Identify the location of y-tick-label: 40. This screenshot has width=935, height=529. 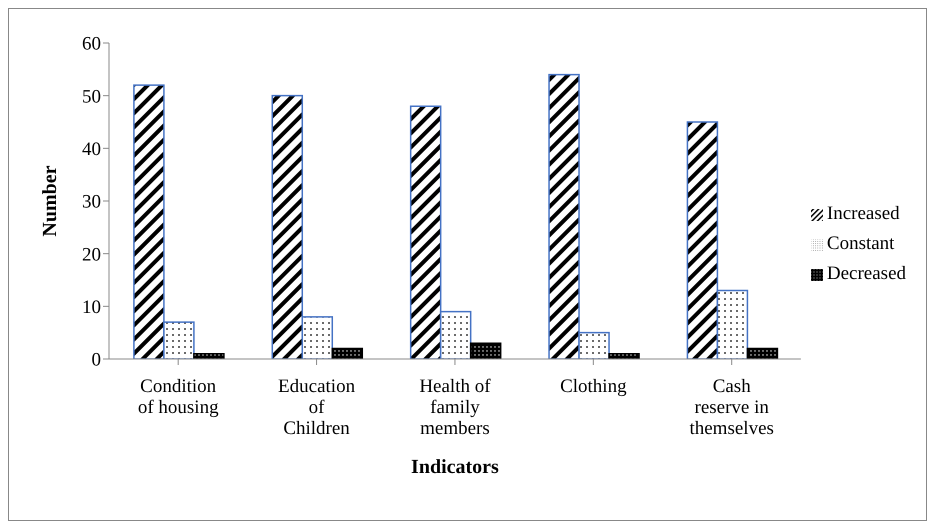
(91, 149).